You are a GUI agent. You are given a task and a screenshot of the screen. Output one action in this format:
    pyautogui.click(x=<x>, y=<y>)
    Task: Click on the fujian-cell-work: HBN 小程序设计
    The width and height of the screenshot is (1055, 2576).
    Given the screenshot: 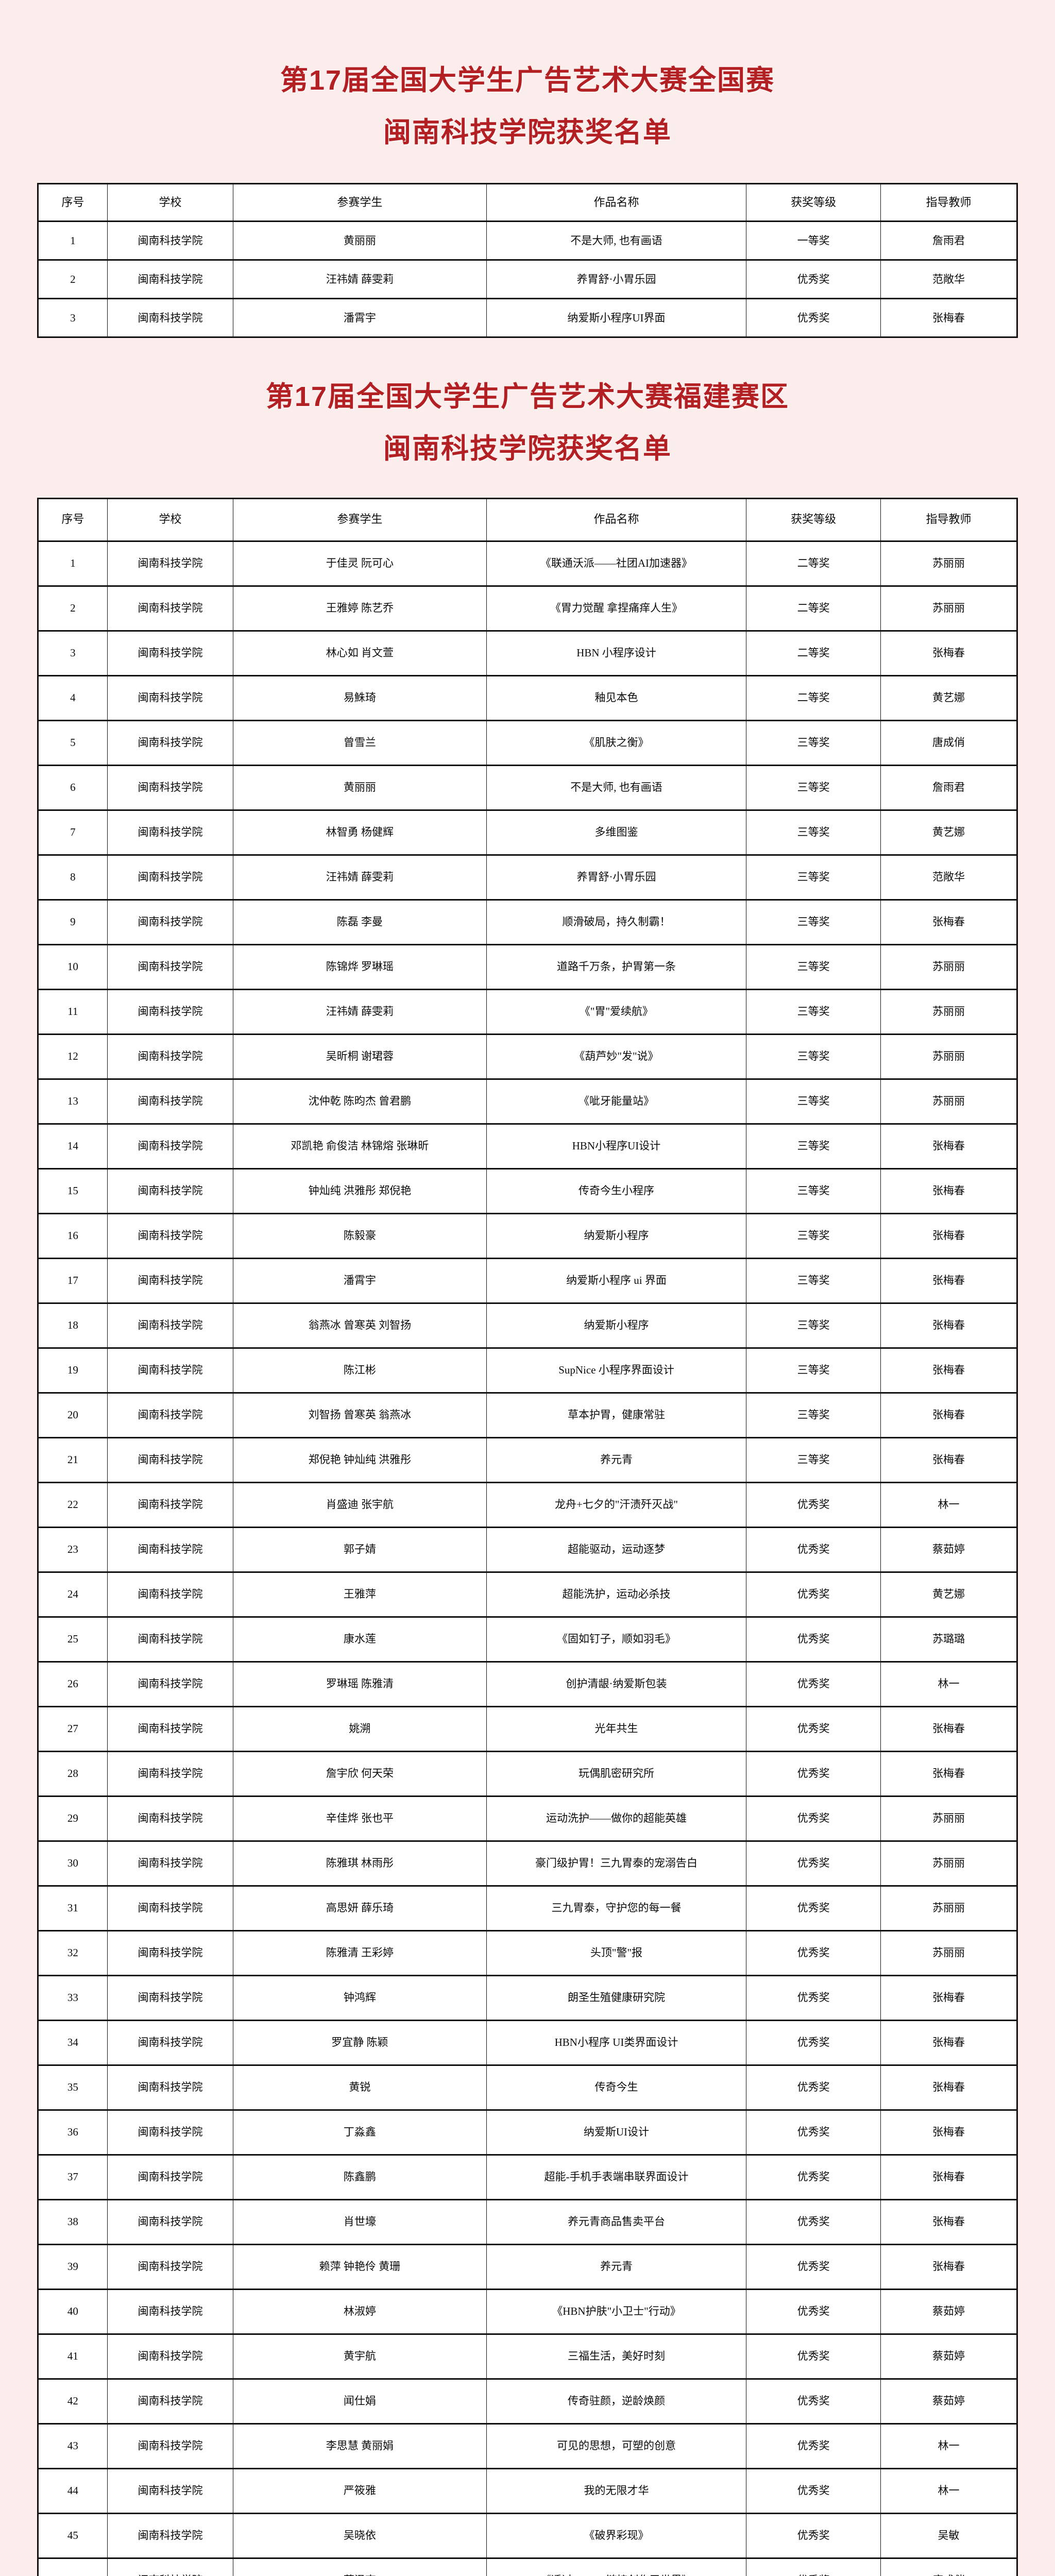 What is the action you would take?
    pyautogui.click(x=616, y=653)
    